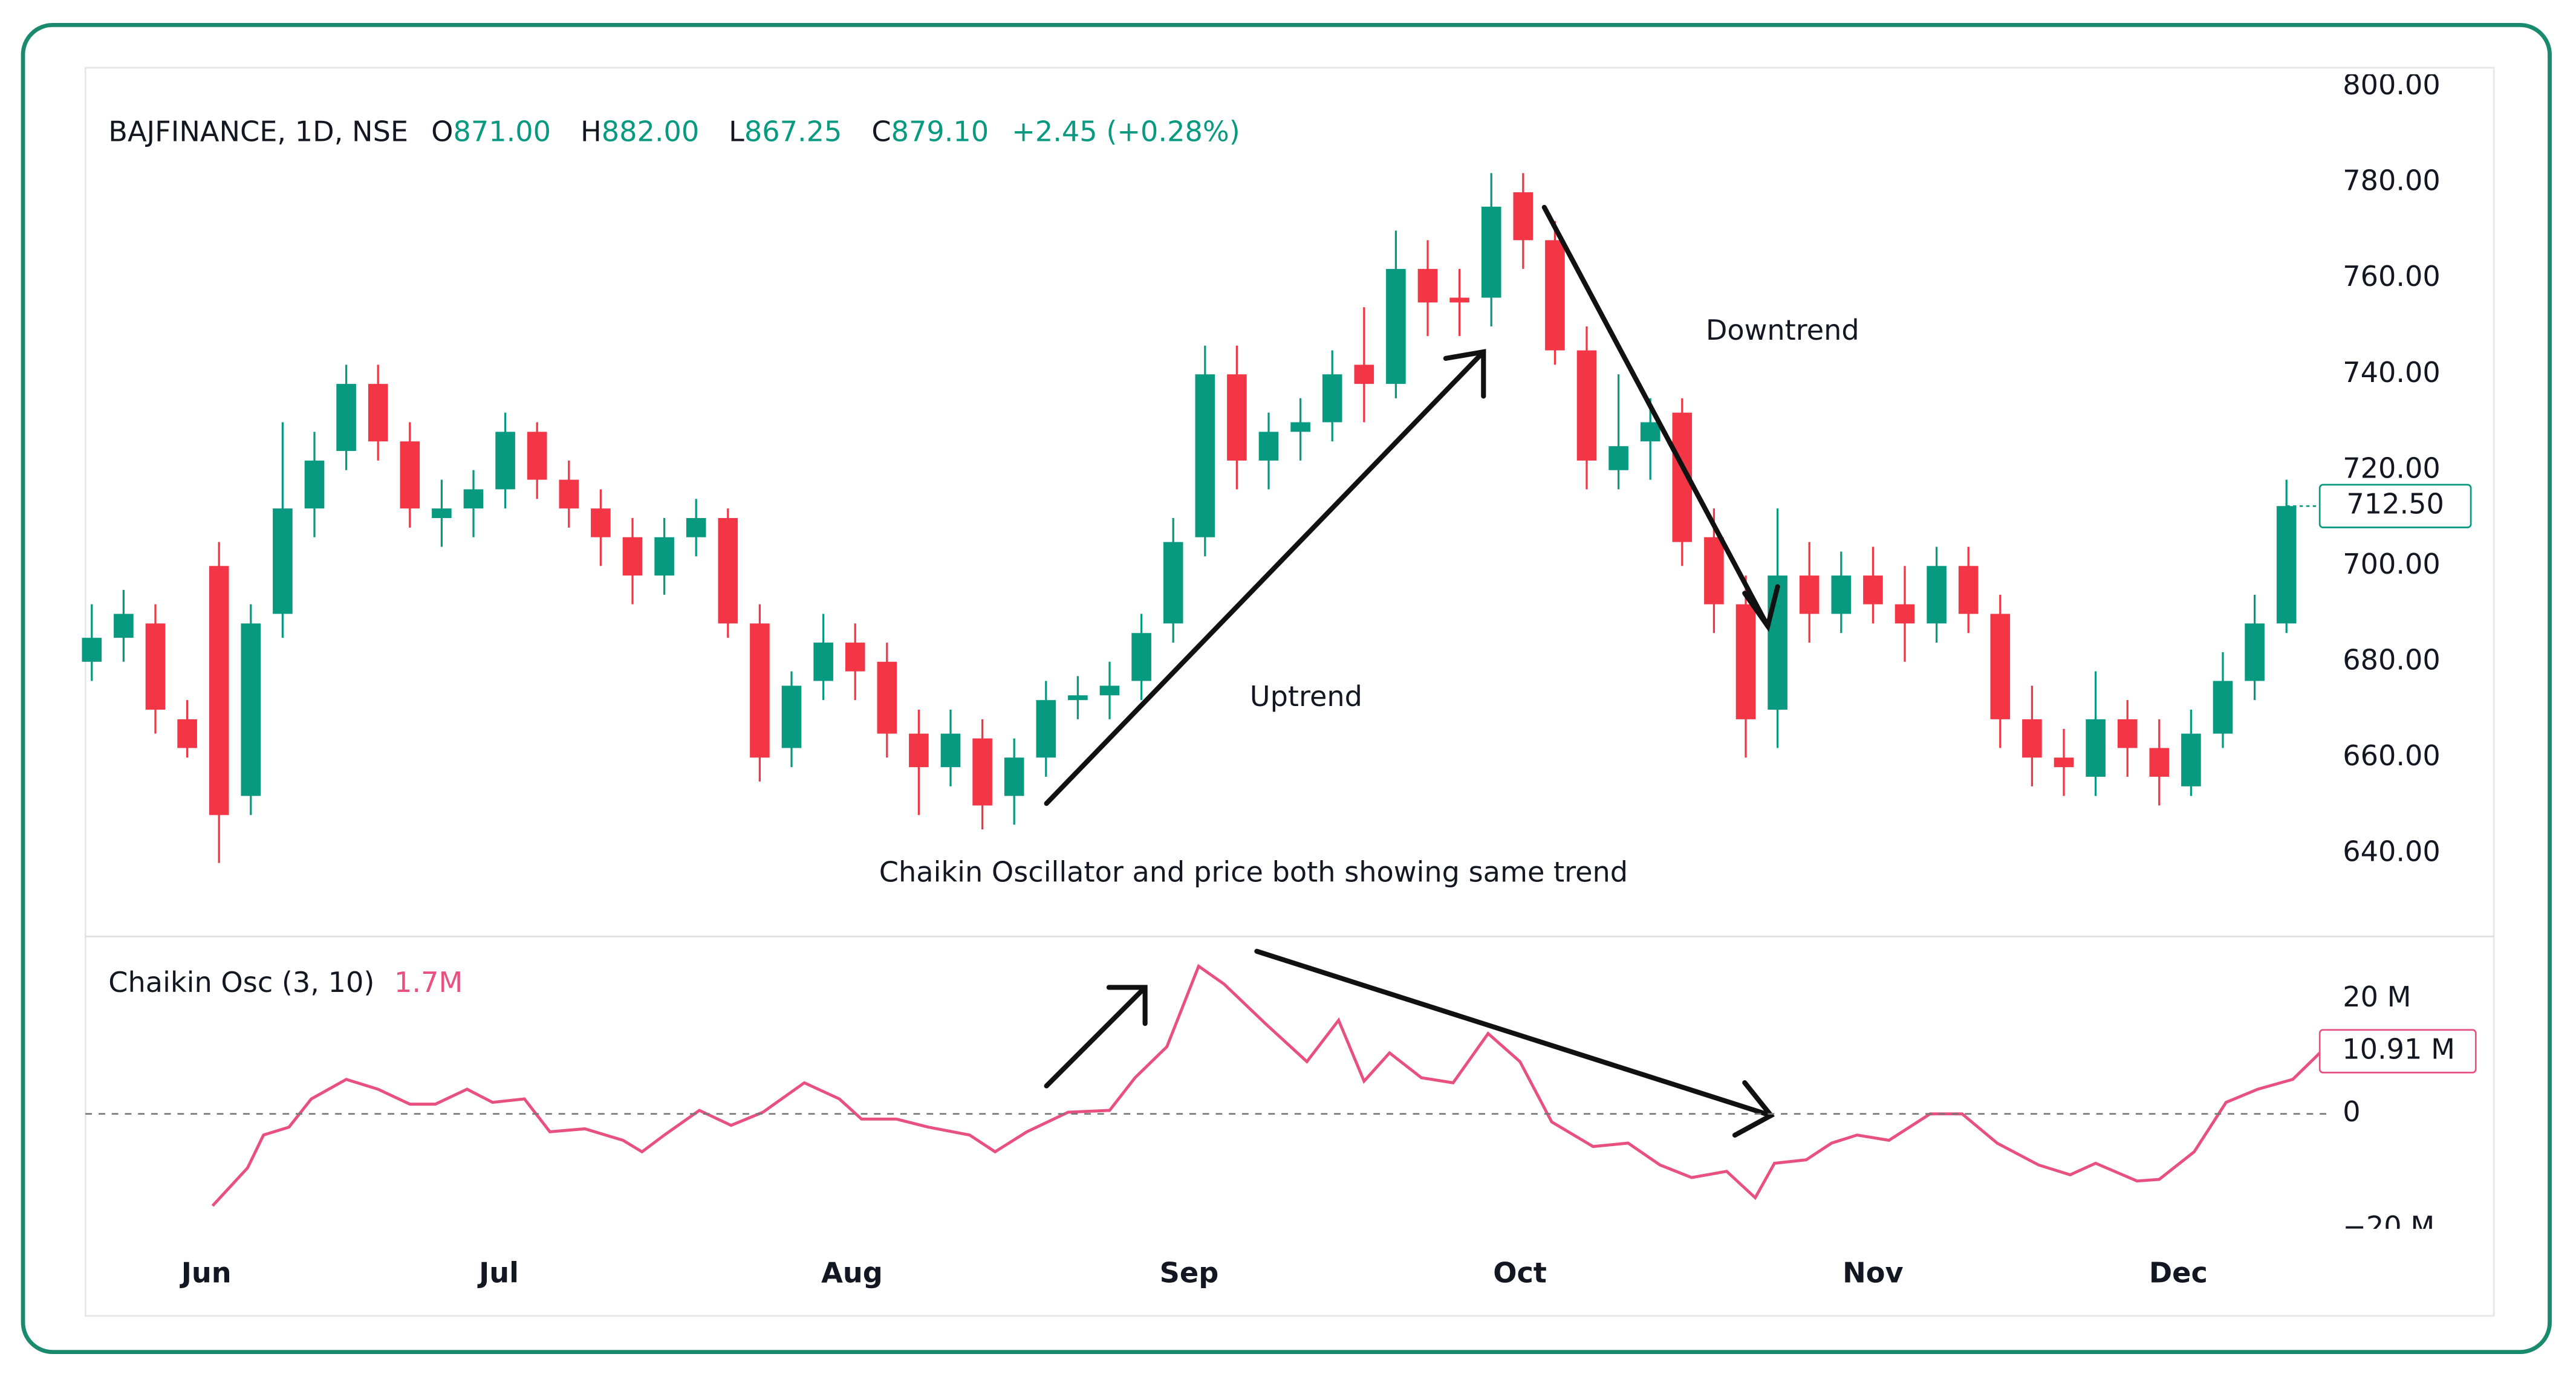  What do you see at coordinates (1306, 696) in the screenshot?
I see `annotation: Uptrend` at bounding box center [1306, 696].